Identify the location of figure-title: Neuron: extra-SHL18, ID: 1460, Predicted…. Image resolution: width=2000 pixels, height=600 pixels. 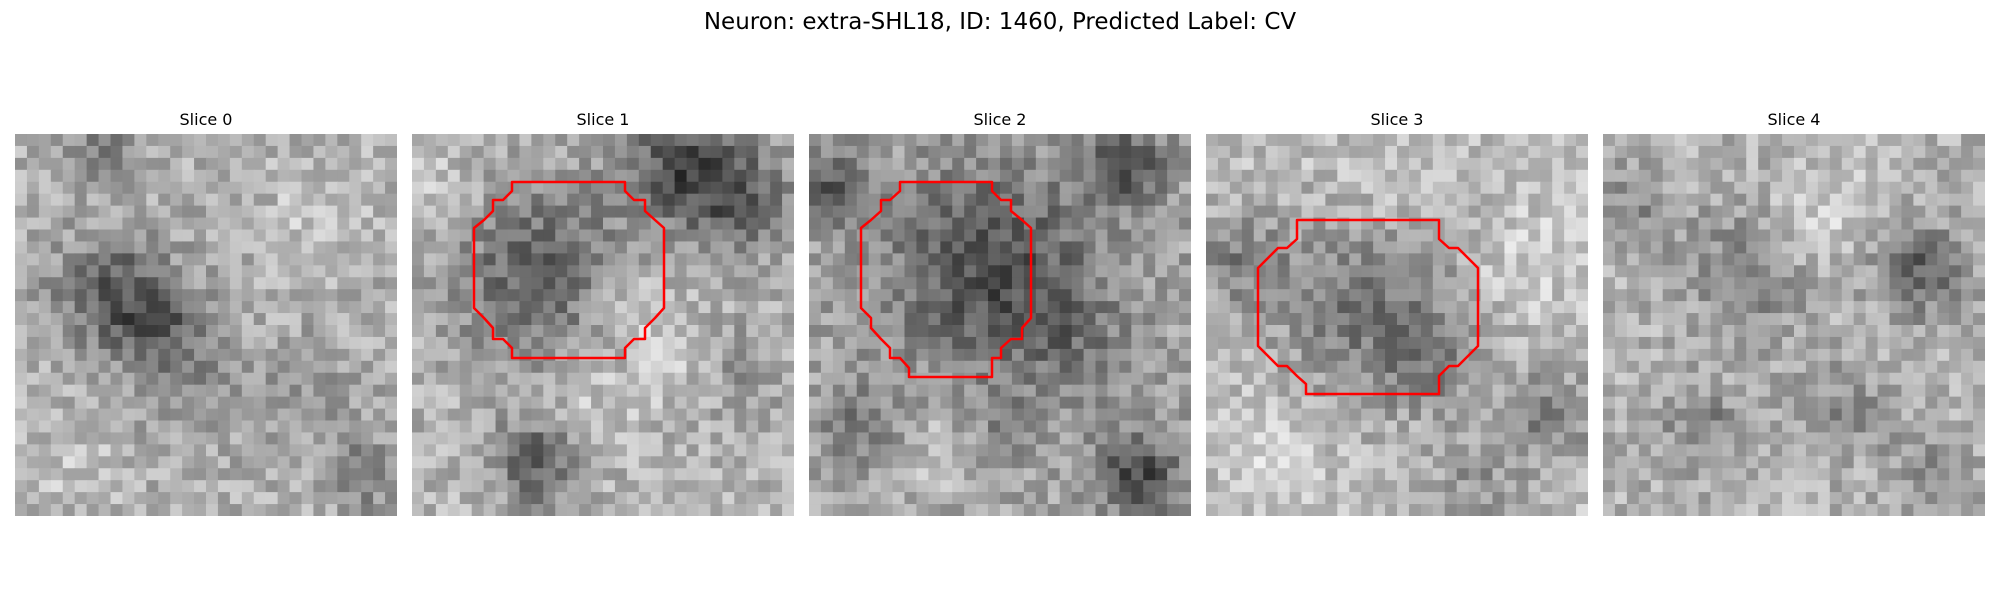
(1000, 22).